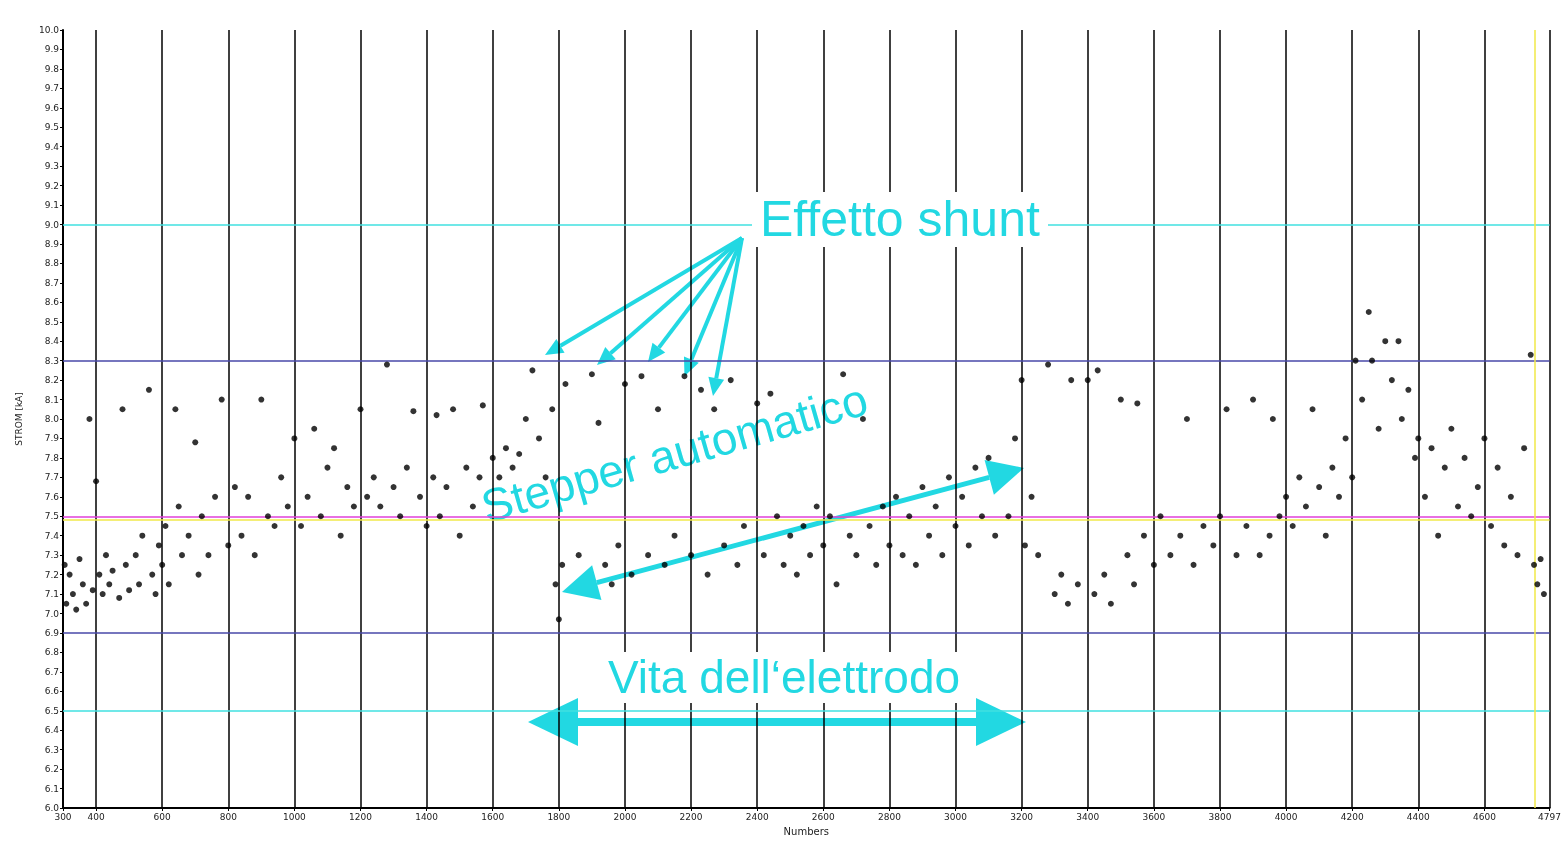 This screenshot has height=844, width=1564. I want to click on x-tick-label: 2400, so click(757, 816).